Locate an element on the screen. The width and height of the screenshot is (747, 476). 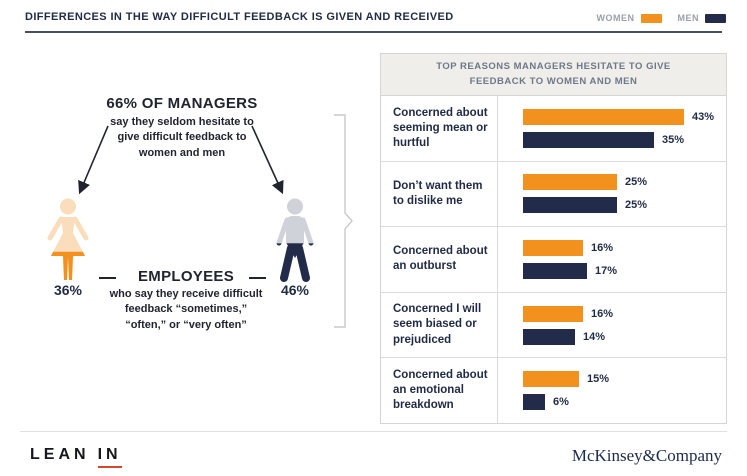
employees-subtext-line: “often,” or “very often” is located at coordinates (186, 324).